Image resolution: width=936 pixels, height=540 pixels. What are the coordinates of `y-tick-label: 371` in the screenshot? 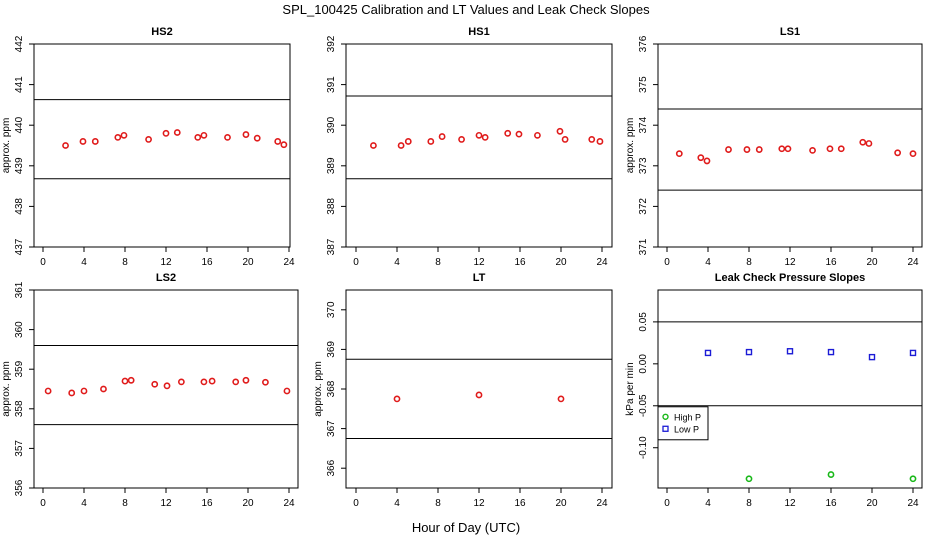 It's located at (643, 246).